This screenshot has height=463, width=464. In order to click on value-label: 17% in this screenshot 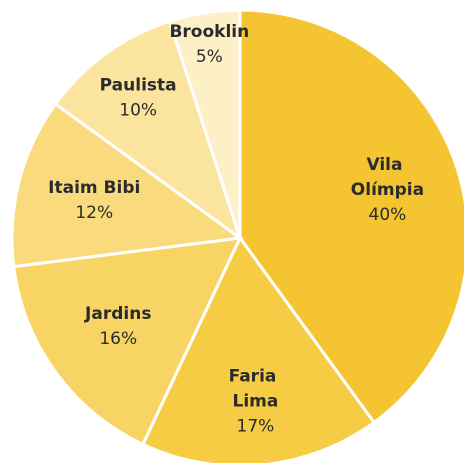, I will do `click(256, 426)`.